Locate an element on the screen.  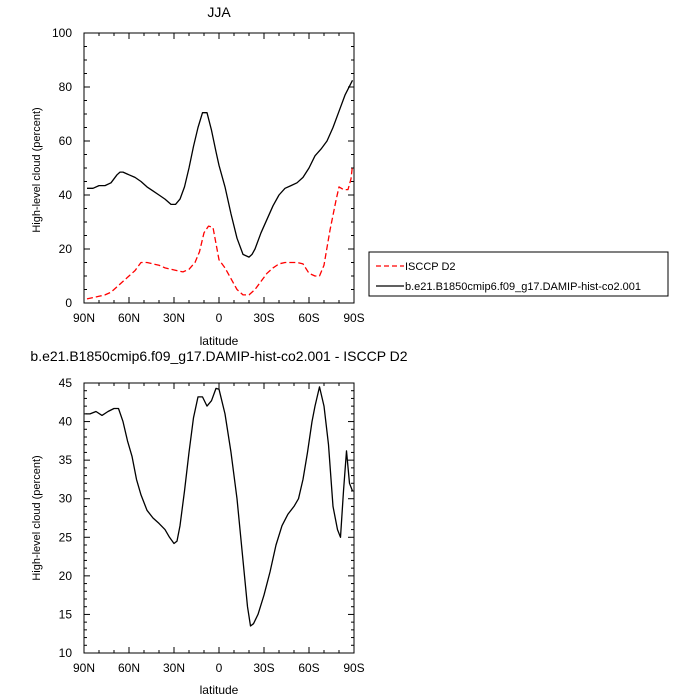
panel1-ytick-label: 60 is located at coordinates (66, 141).